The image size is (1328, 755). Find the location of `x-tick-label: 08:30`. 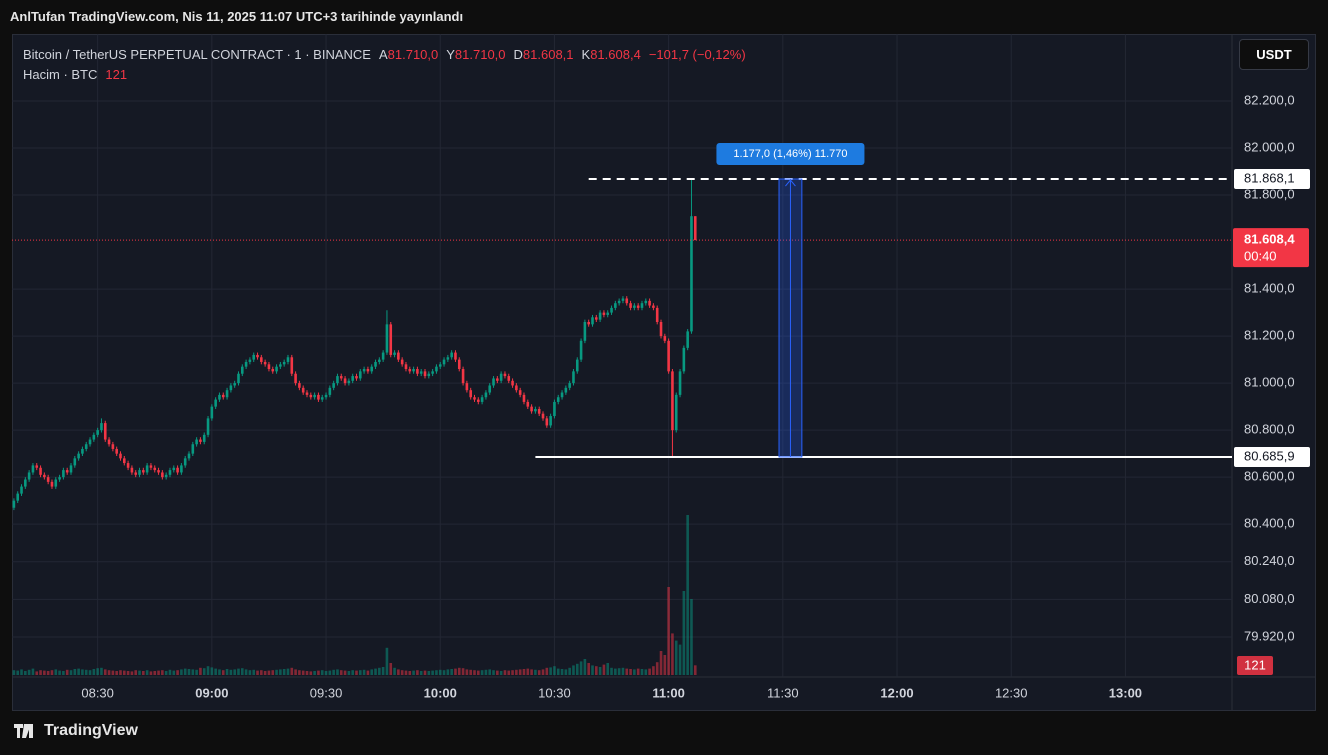

x-tick-label: 08:30 is located at coordinates (97, 692).